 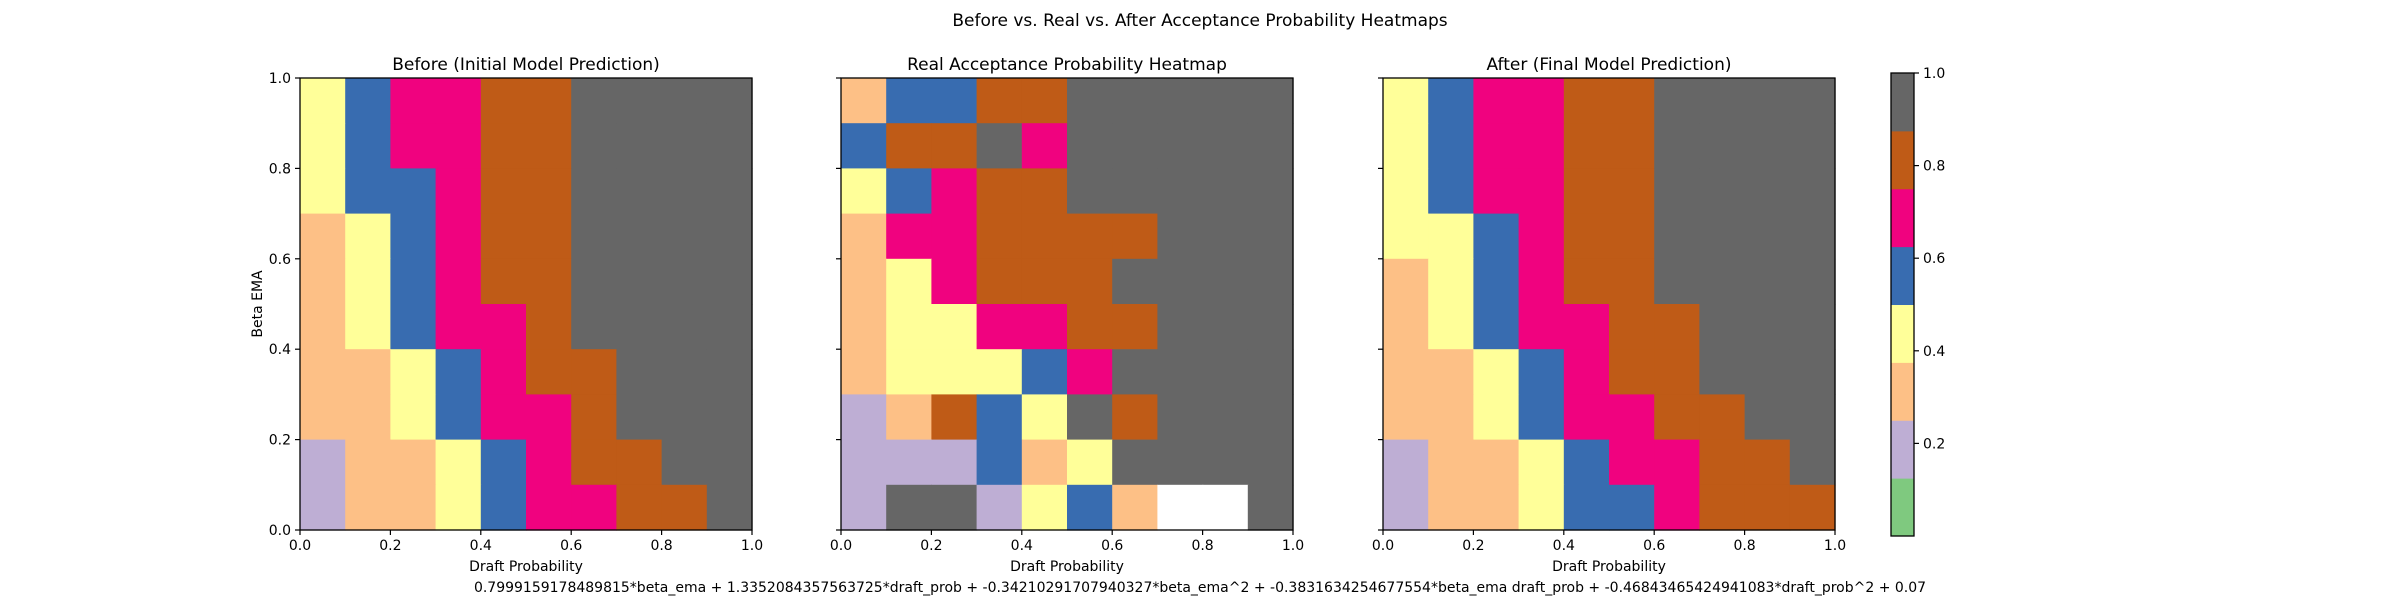 What do you see at coordinates (280, 260) in the screenshot?
I see `y-tick-label: 0.6` at bounding box center [280, 260].